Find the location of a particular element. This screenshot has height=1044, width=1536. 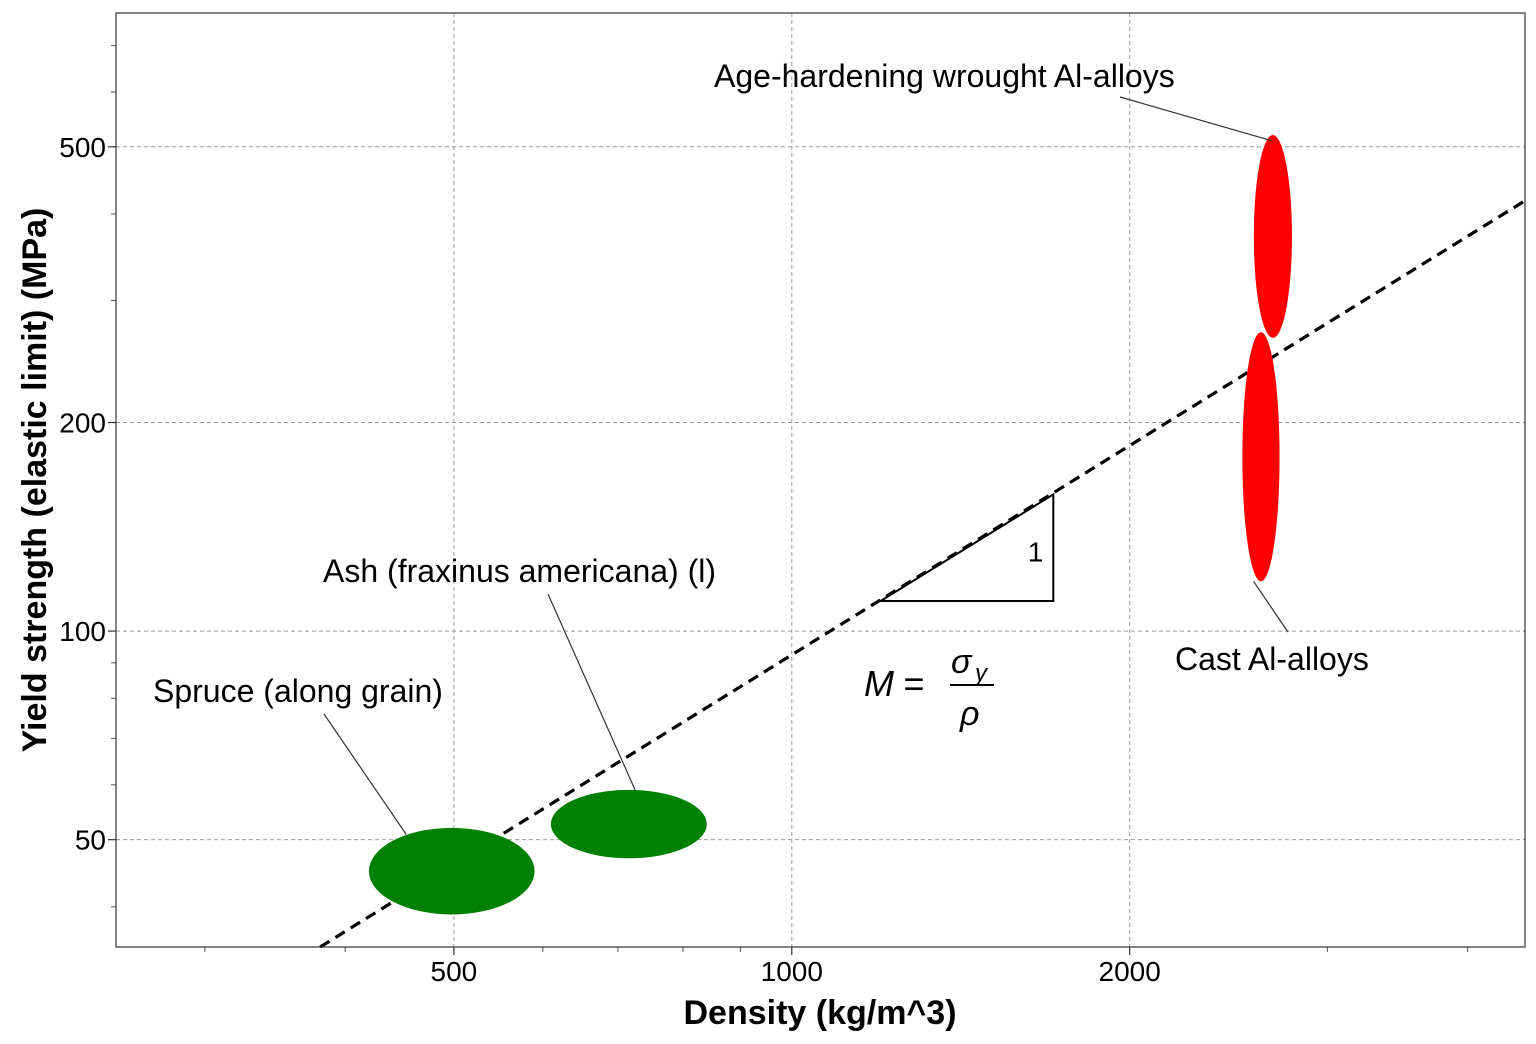

index-lhs: M is located at coordinates (879, 683).